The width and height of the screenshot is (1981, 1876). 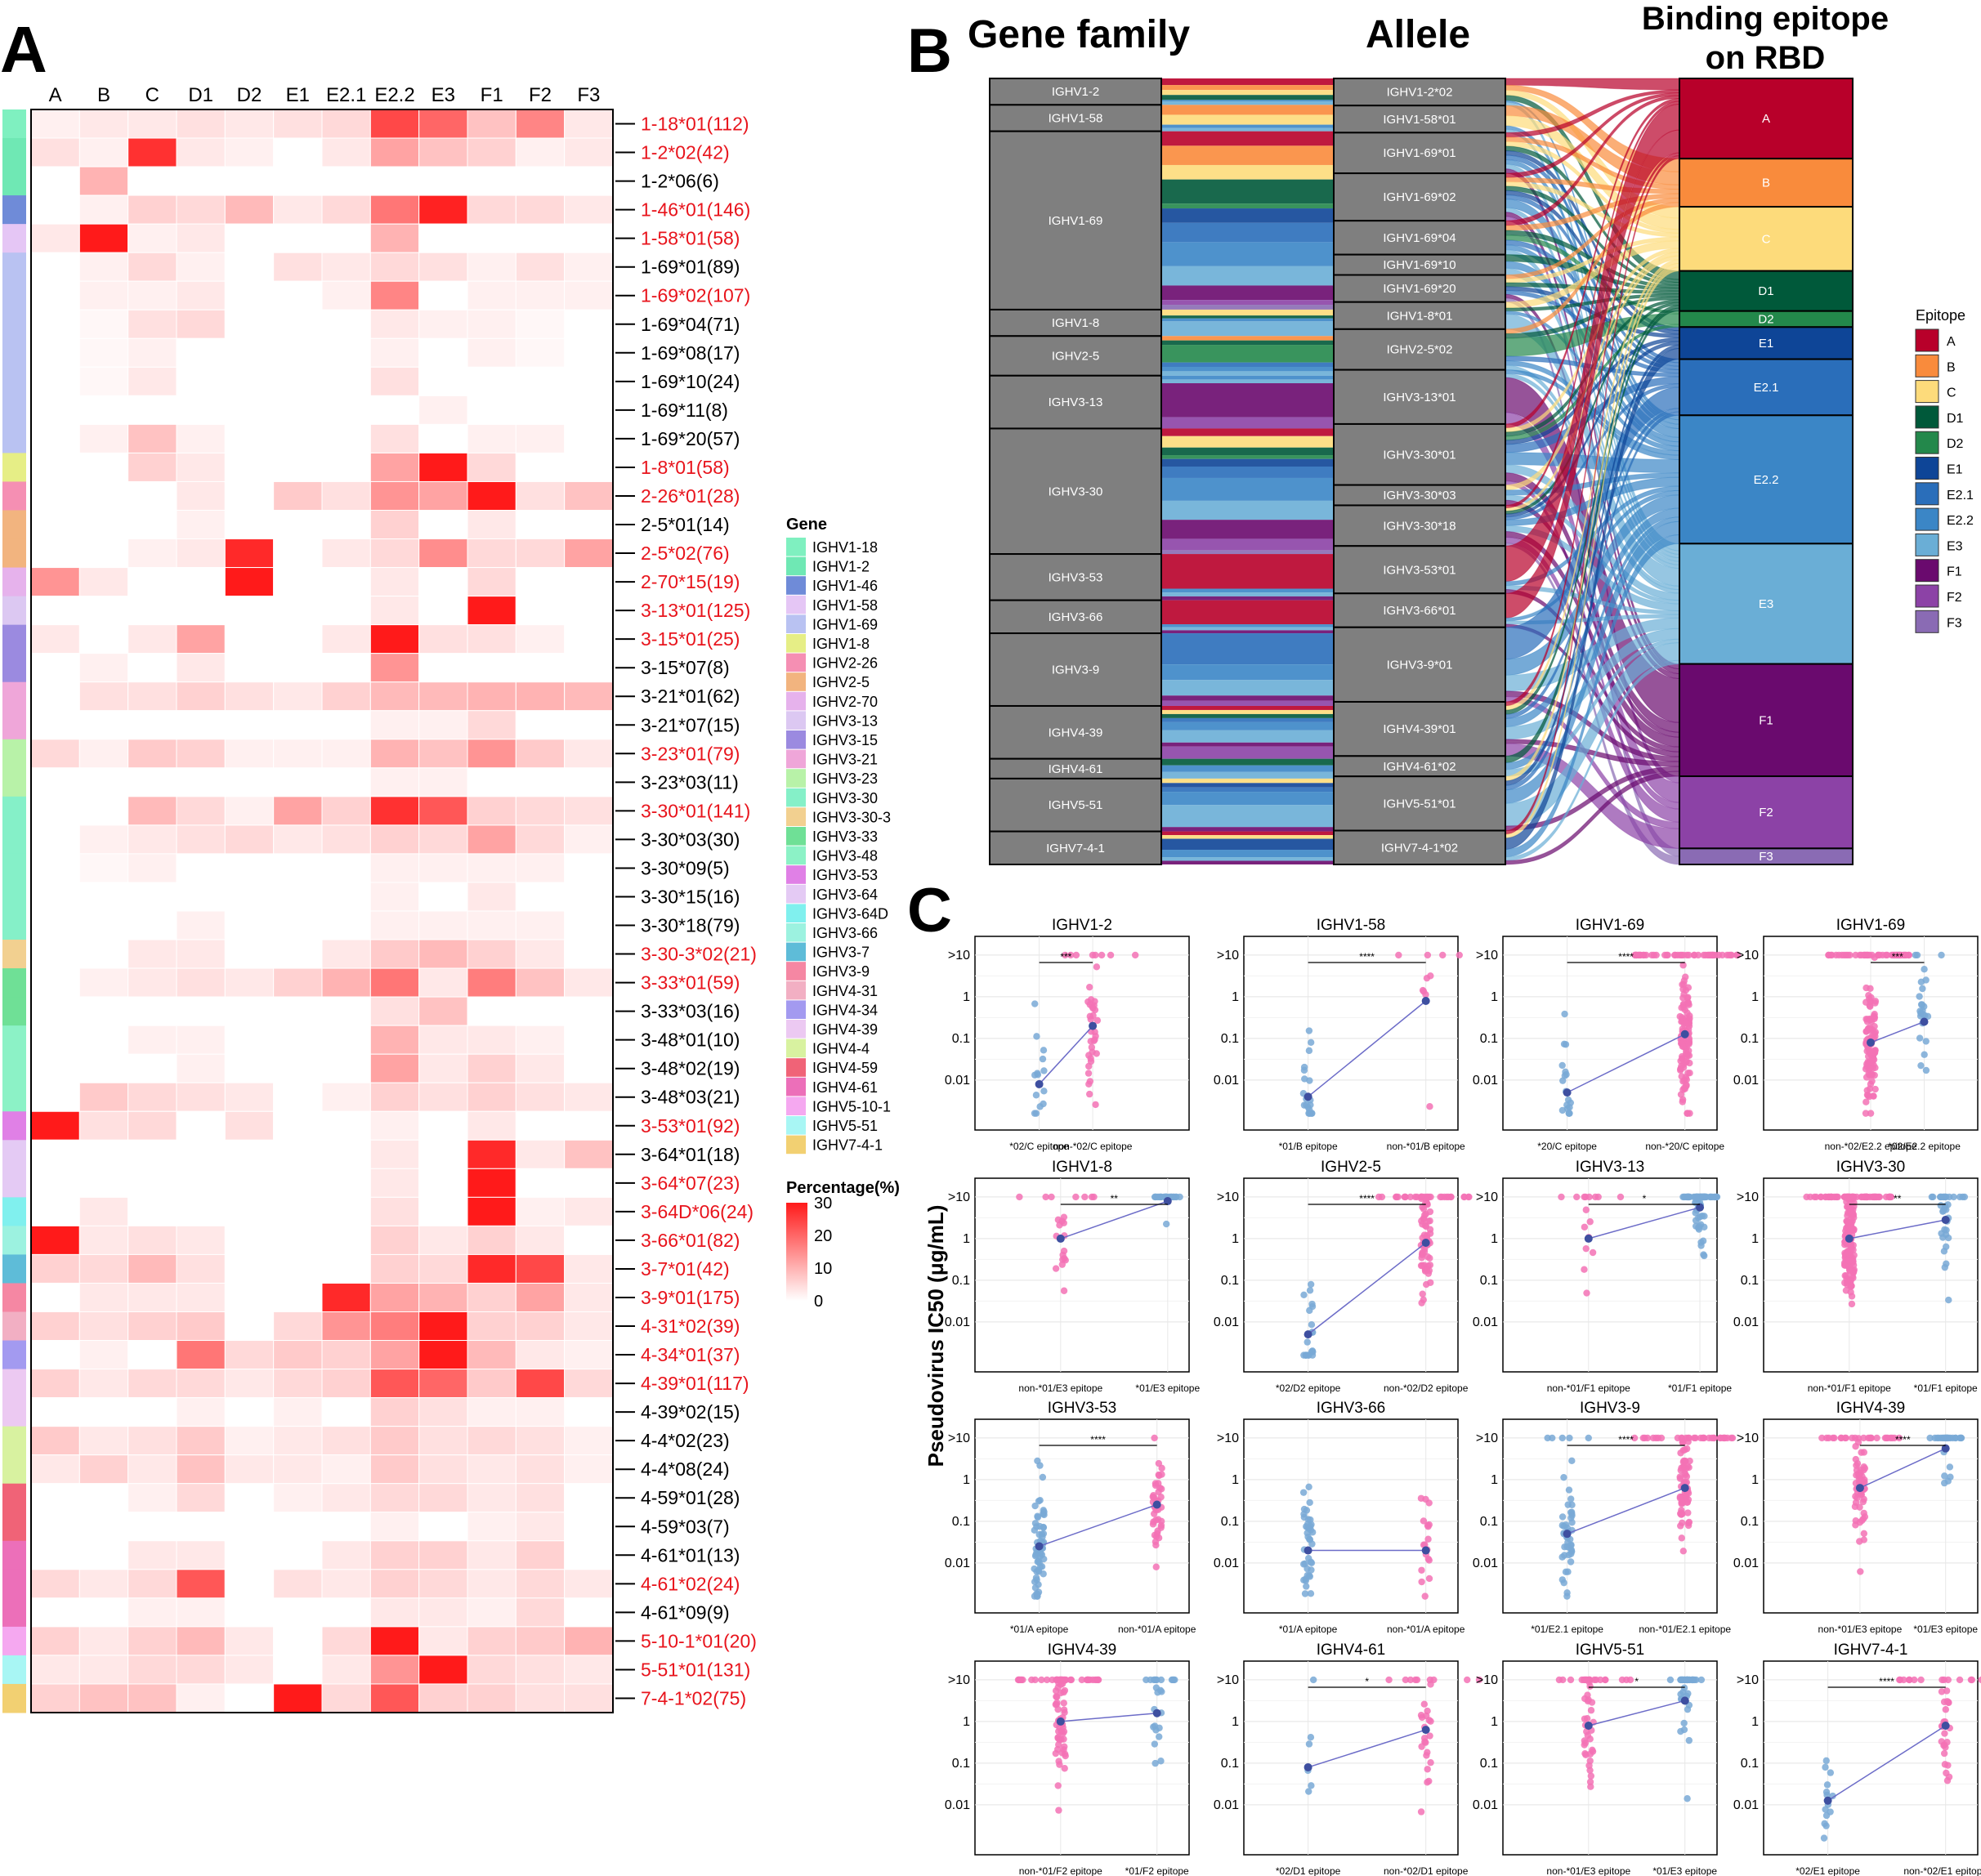 I want to click on epitope-legend-label: F3, so click(x=1954, y=623).